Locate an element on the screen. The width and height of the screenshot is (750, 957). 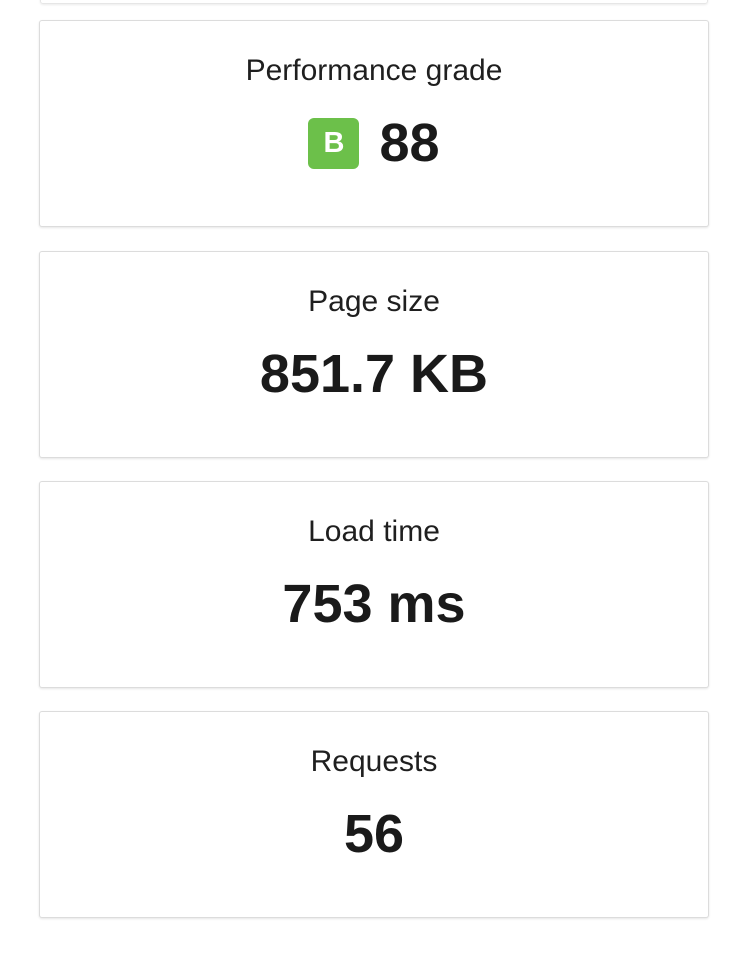
grade-badge: B is located at coordinates (334, 143).